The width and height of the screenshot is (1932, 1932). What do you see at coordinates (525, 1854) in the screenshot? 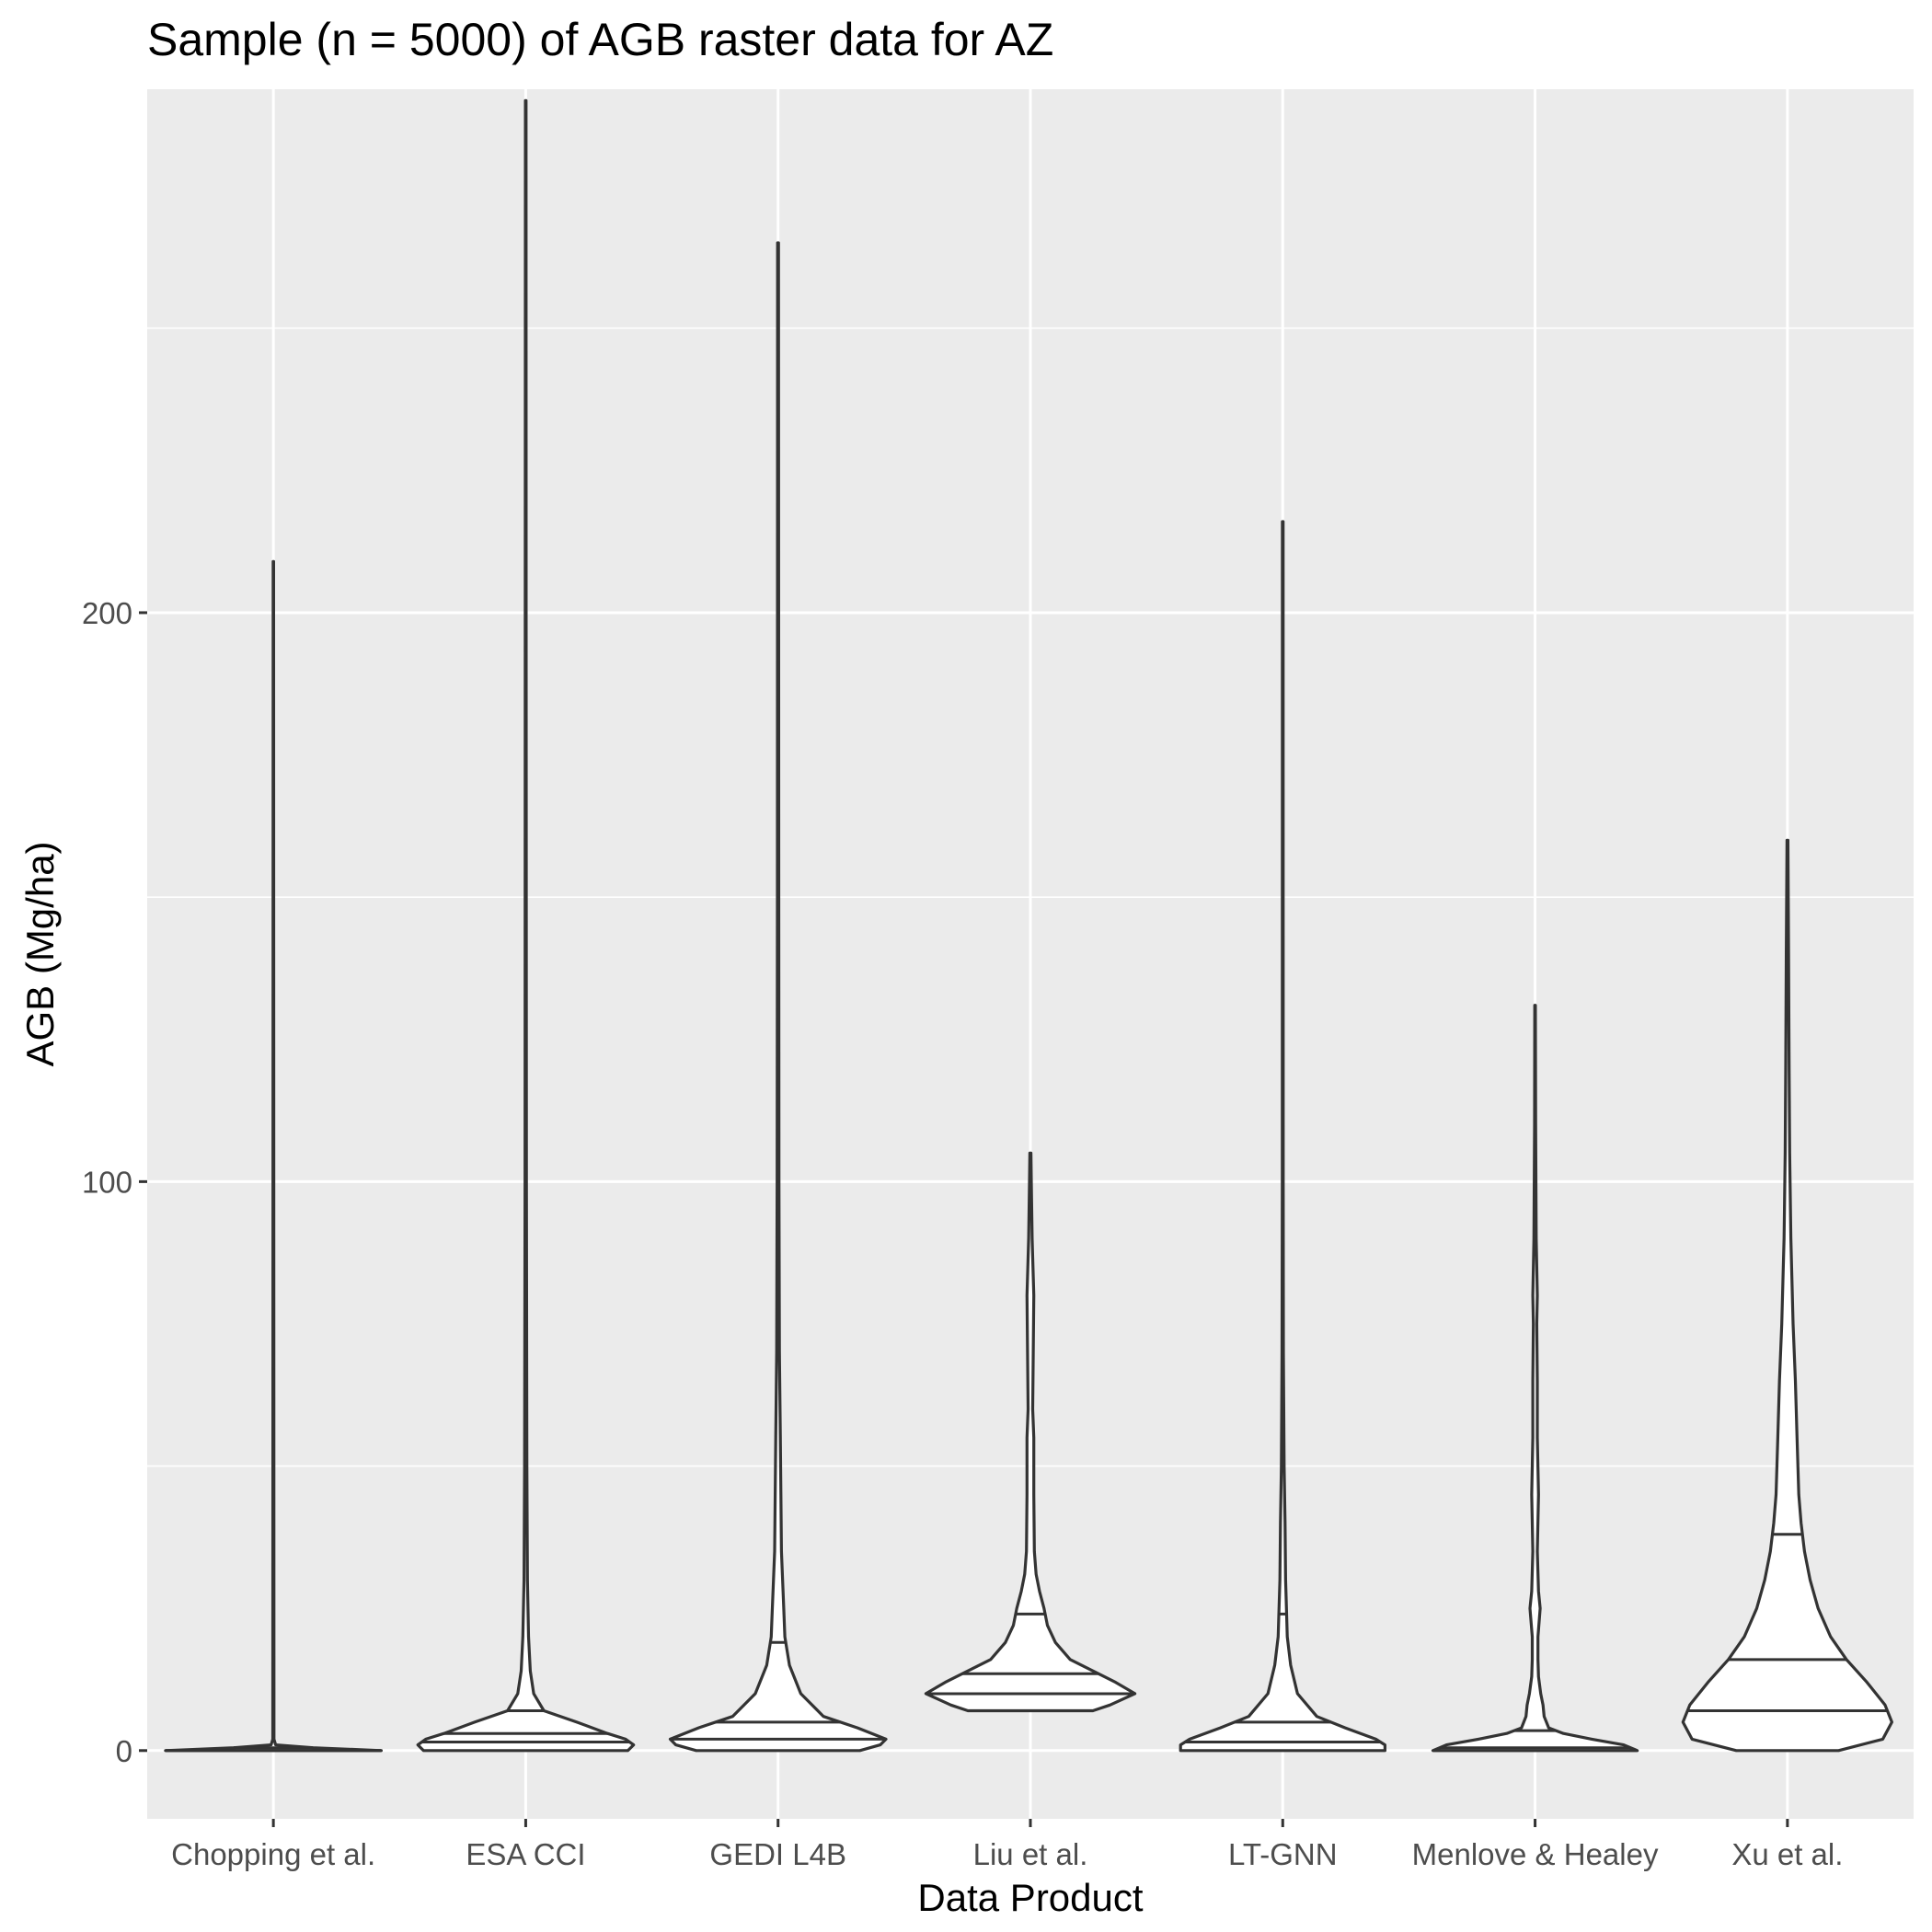
I see `x-tick-label: ESA CCI` at bounding box center [525, 1854].